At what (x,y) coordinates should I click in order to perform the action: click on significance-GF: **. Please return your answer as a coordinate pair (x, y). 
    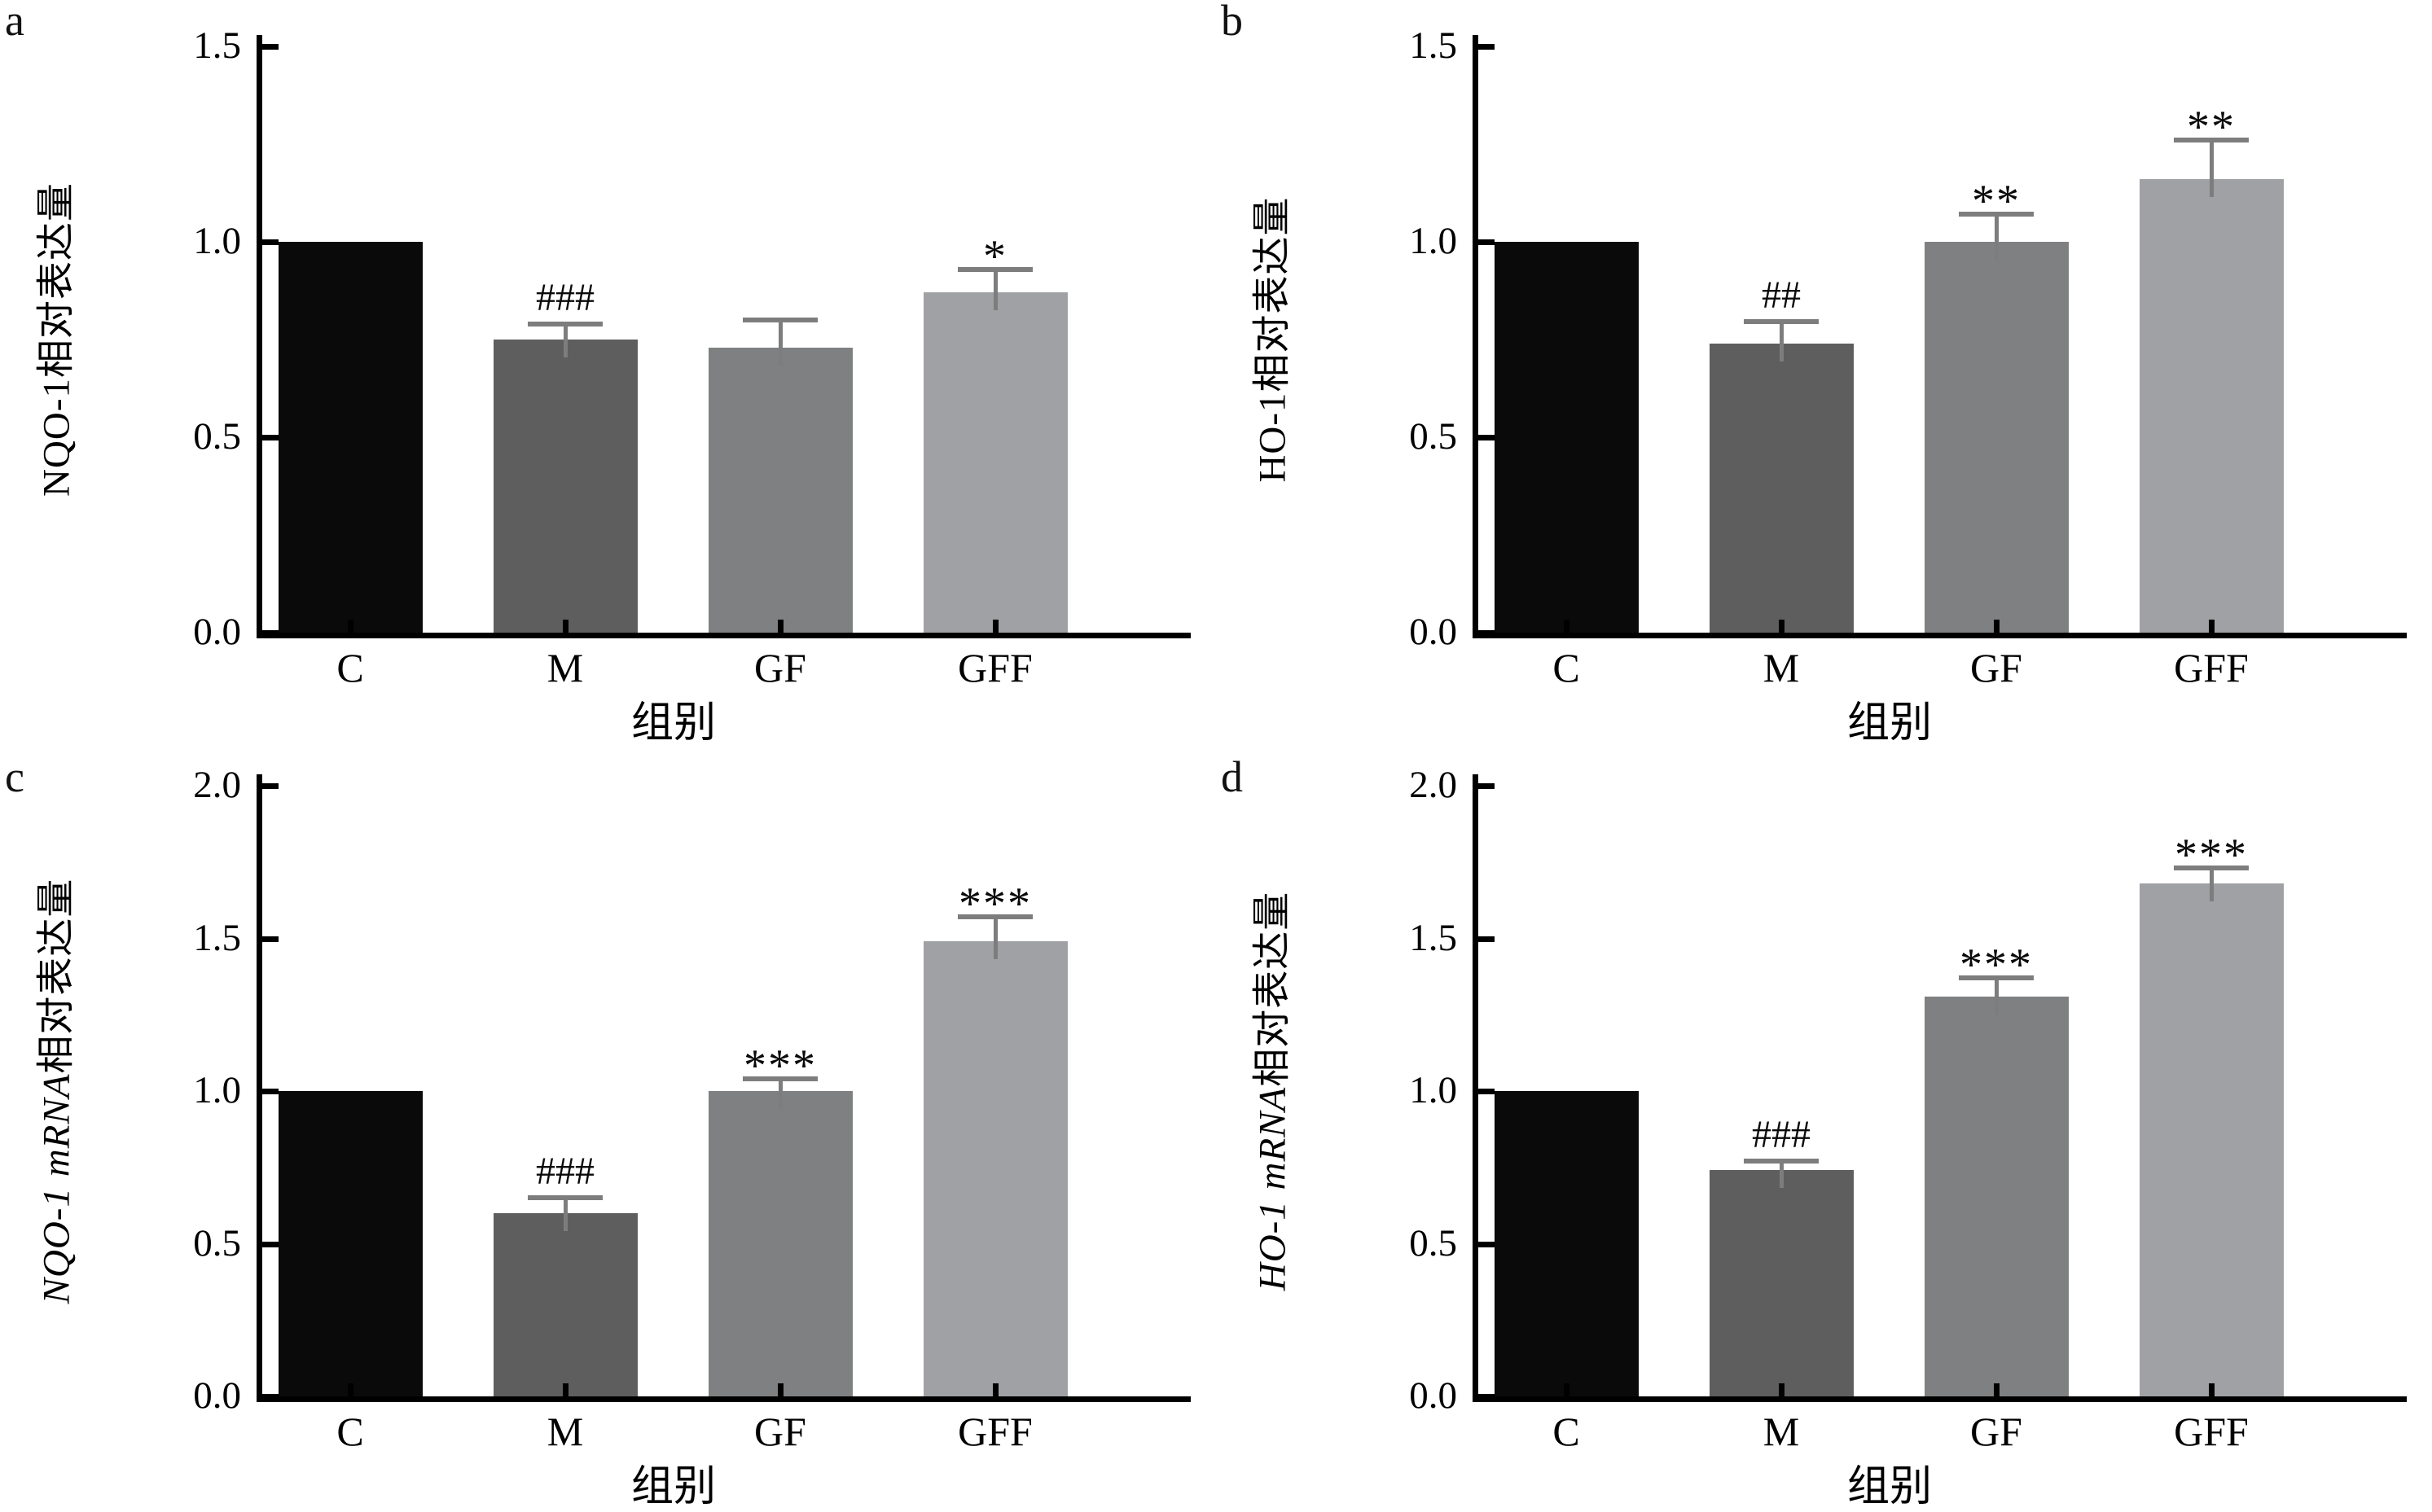
    Looking at the image, I should click on (1997, 201).